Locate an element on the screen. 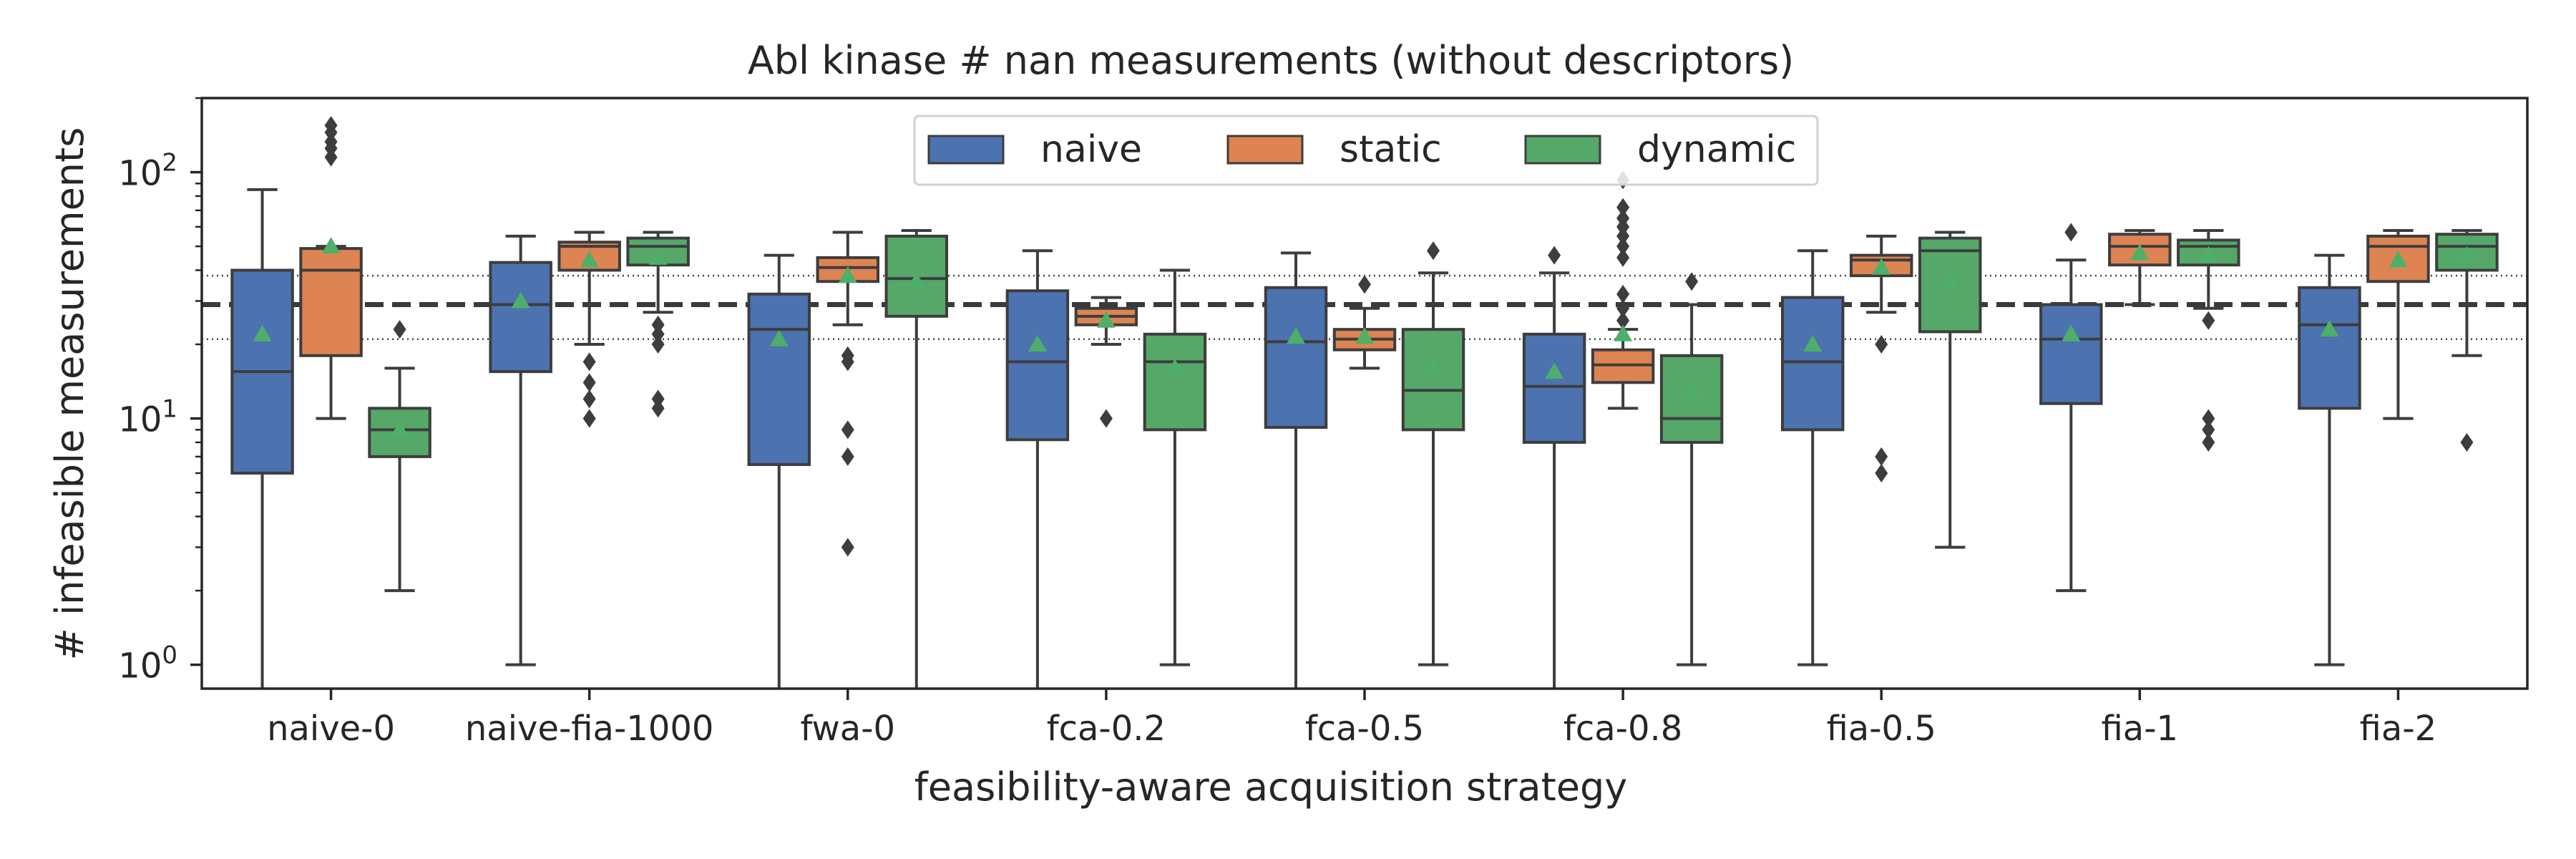 The height and width of the screenshot is (859, 2576). x-tick-label: fca-0.8 is located at coordinates (1622, 729).